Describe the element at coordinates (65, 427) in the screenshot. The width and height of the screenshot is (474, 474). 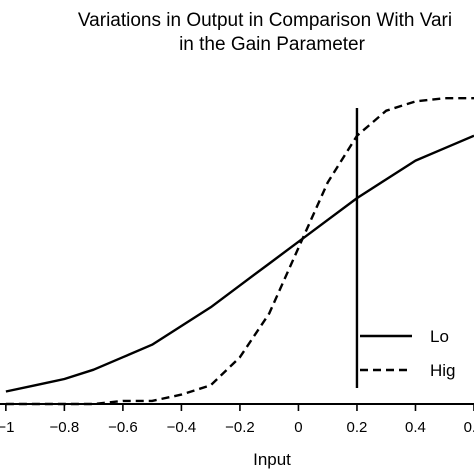
I see `x-tick-label: −0.8` at that location.